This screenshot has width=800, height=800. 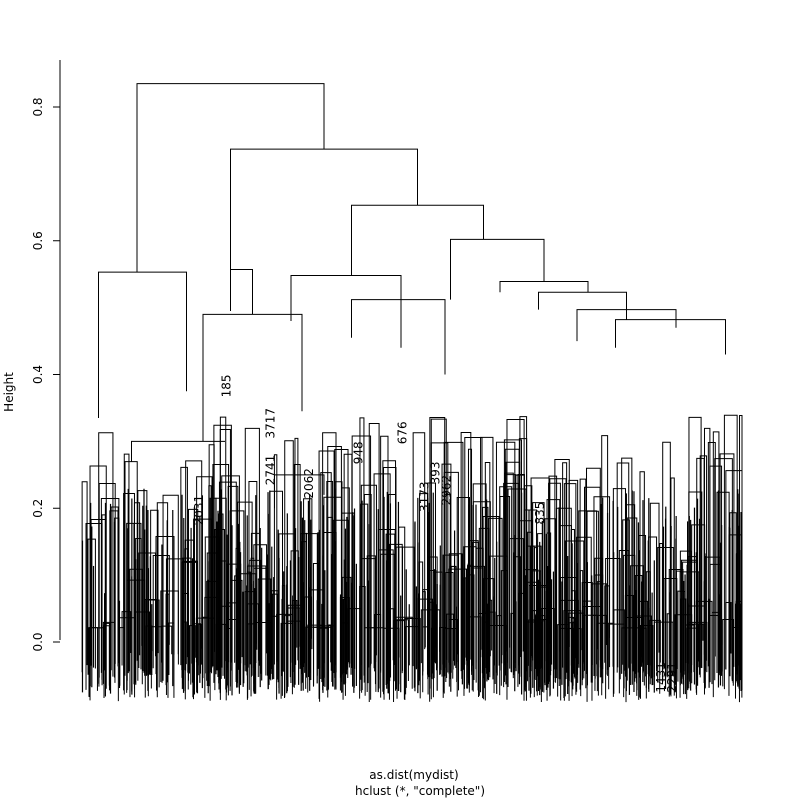 What do you see at coordinates (227, 386) in the screenshot?
I see `leaf-label: 185` at bounding box center [227, 386].